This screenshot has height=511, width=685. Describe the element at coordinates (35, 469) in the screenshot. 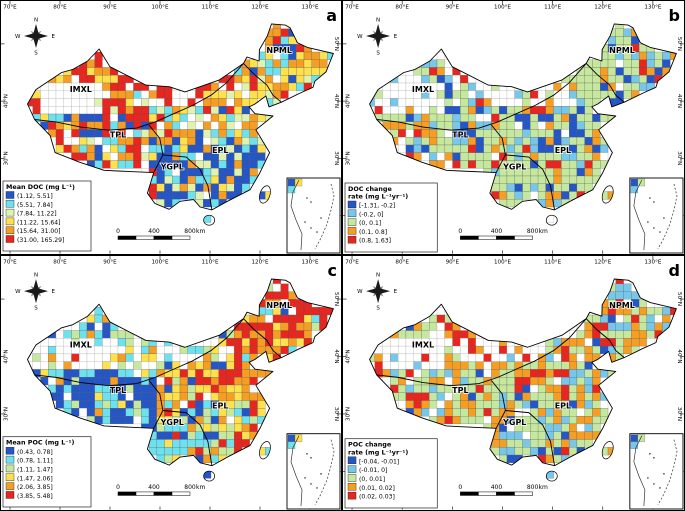

I see `legend-item-label: (1.11, 1.47]` at that location.